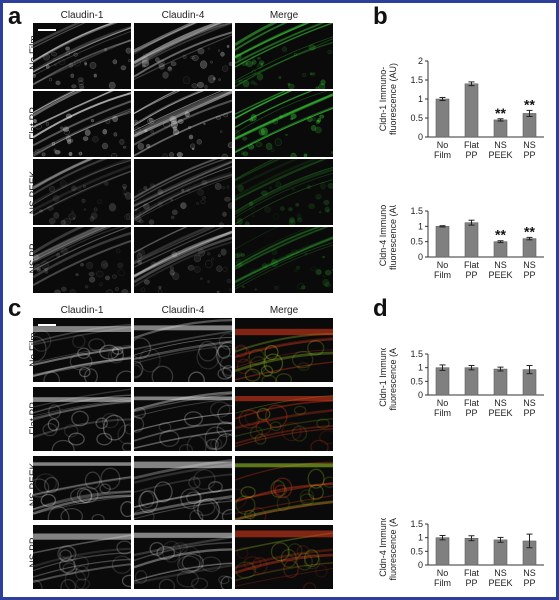 This screenshot has height=600, width=559. I want to click on panel-label-a: a, so click(15, 16).